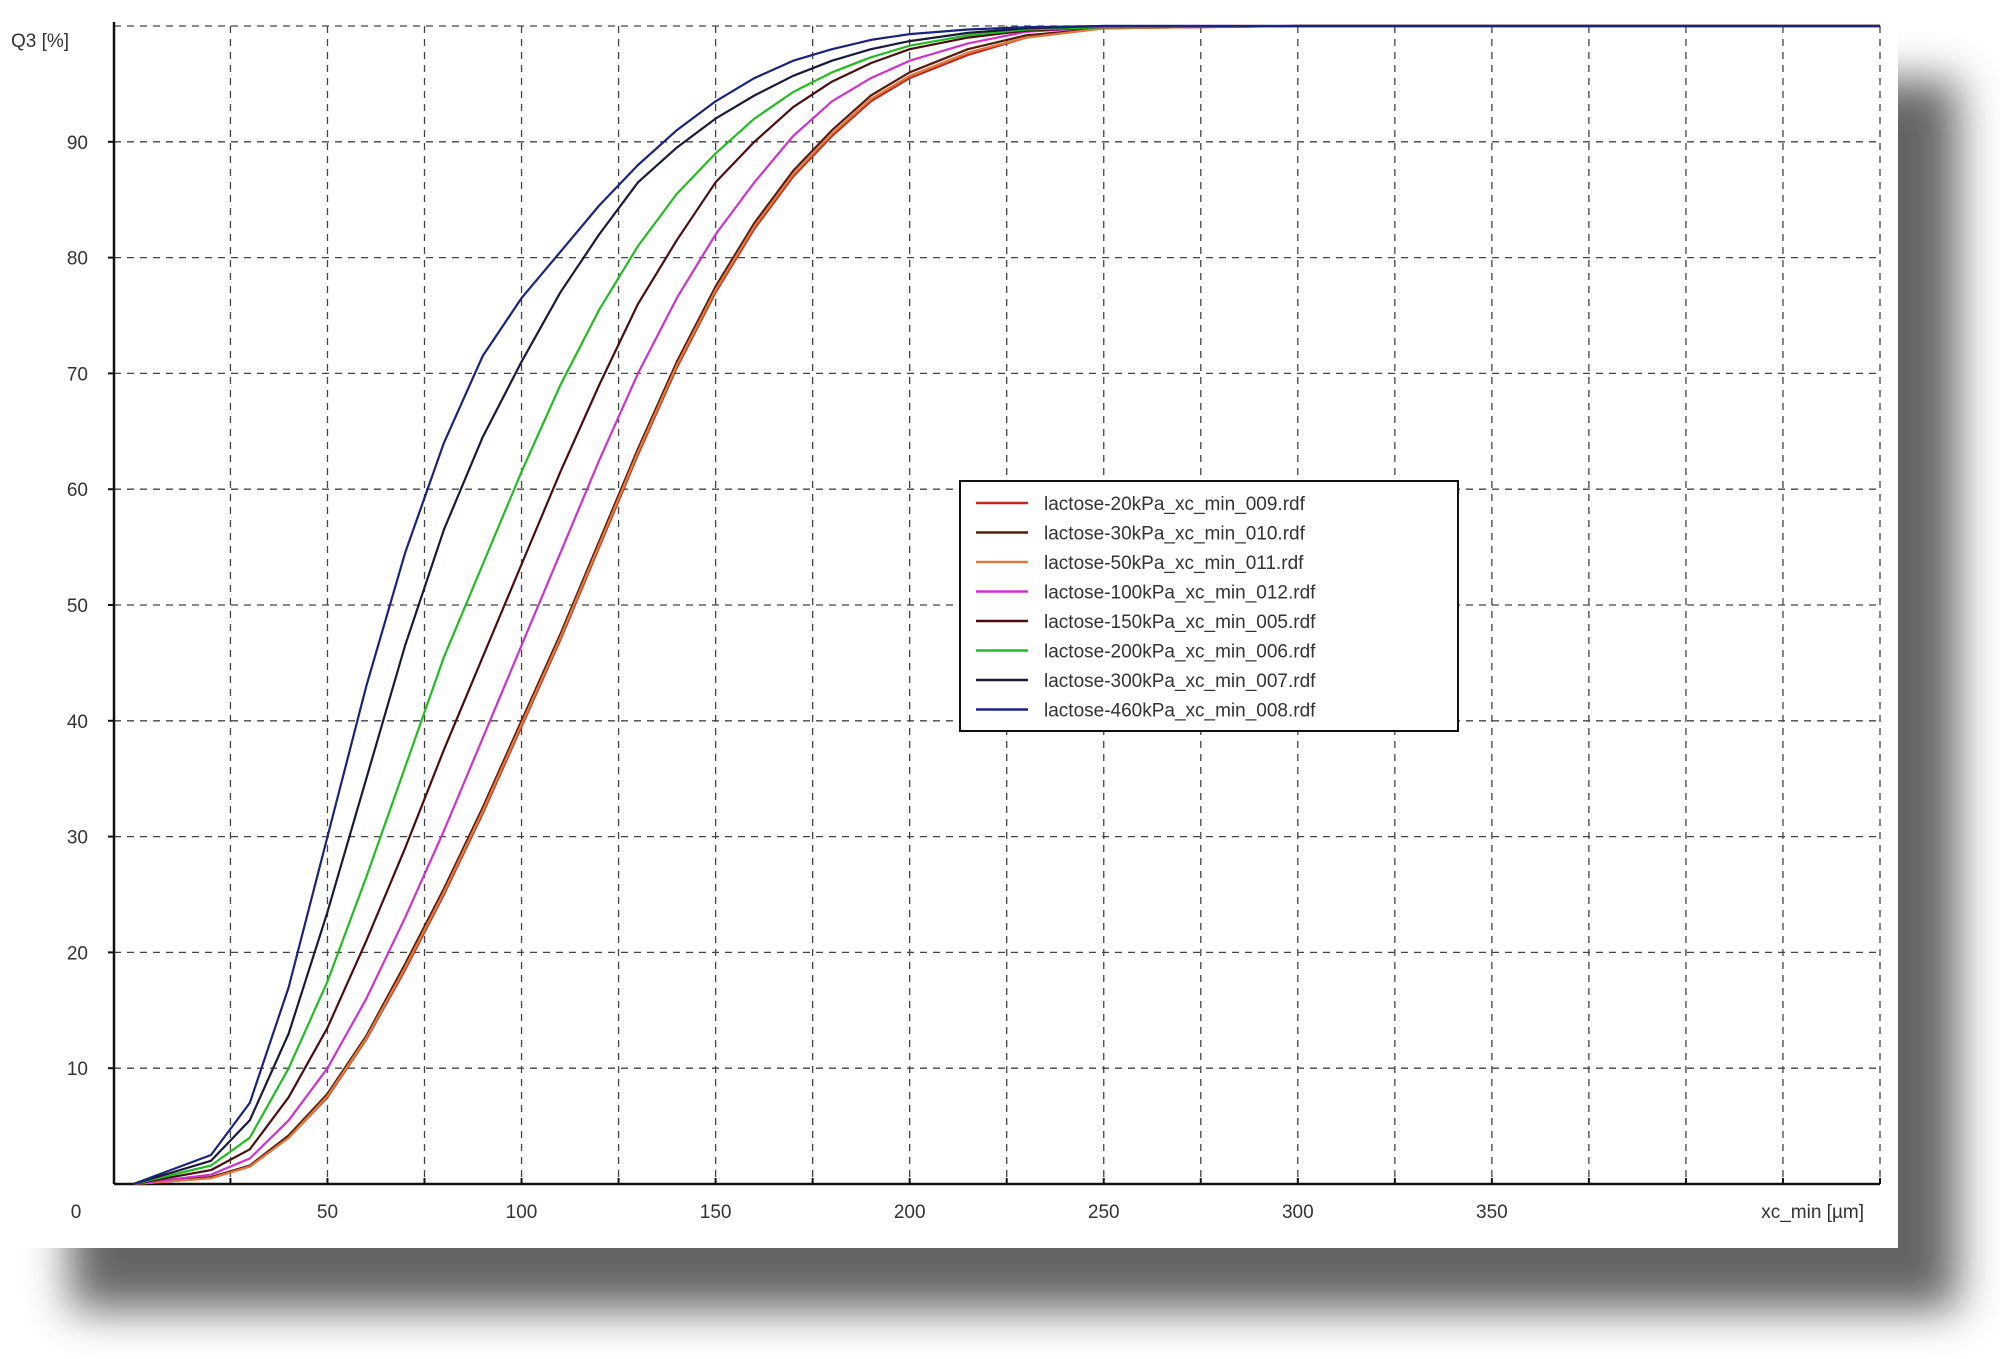  Describe the element at coordinates (77, 606) in the screenshot. I see `y-tick-label: 50` at that location.